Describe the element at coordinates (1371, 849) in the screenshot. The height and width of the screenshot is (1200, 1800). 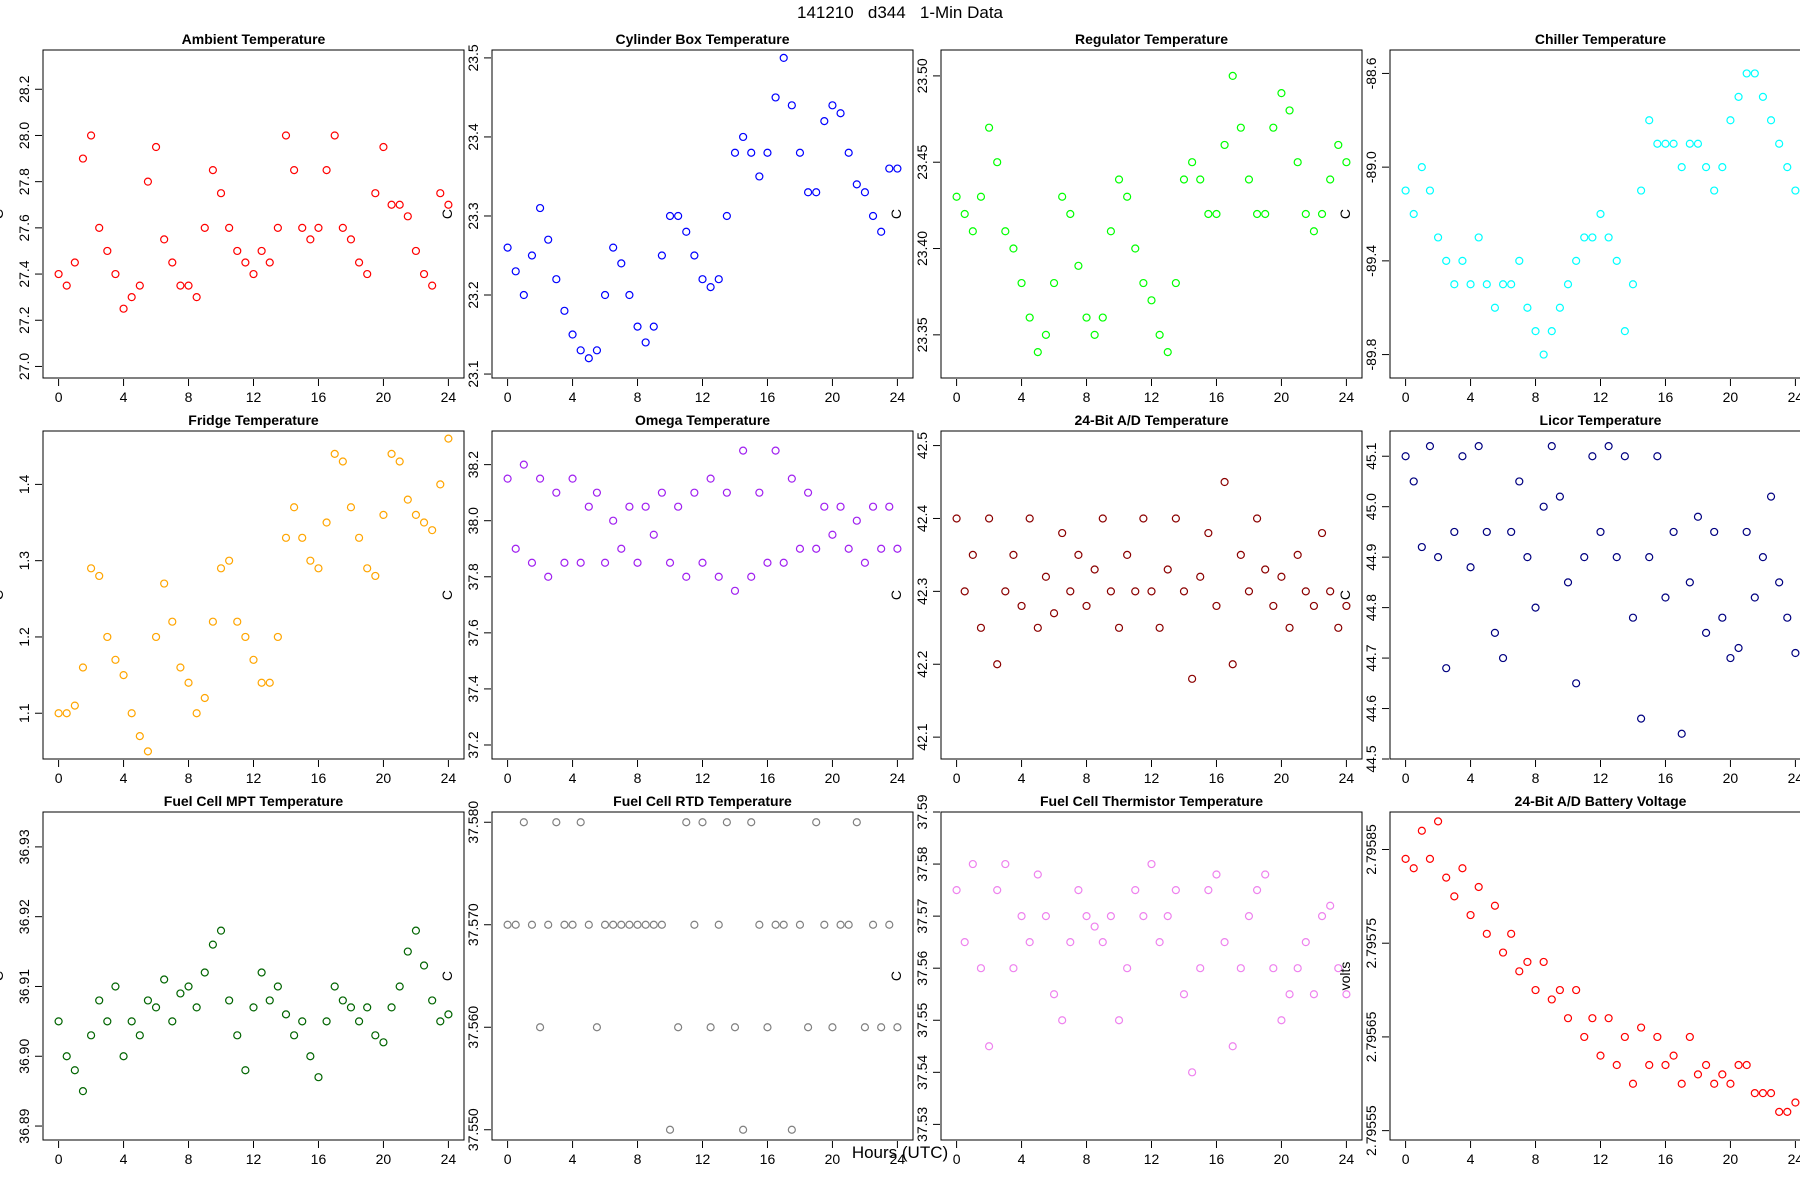
I see `y-tick-label: 2.79585` at that location.